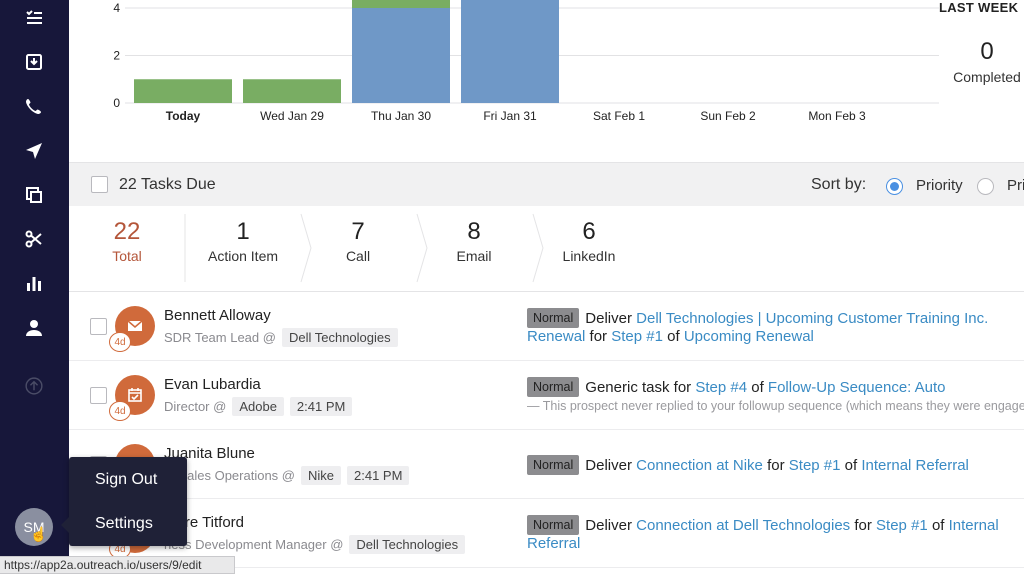 This screenshot has width=1024, height=574. Describe the element at coordinates (99, 184) in the screenshot. I see `select-all-checkbox` at that location.